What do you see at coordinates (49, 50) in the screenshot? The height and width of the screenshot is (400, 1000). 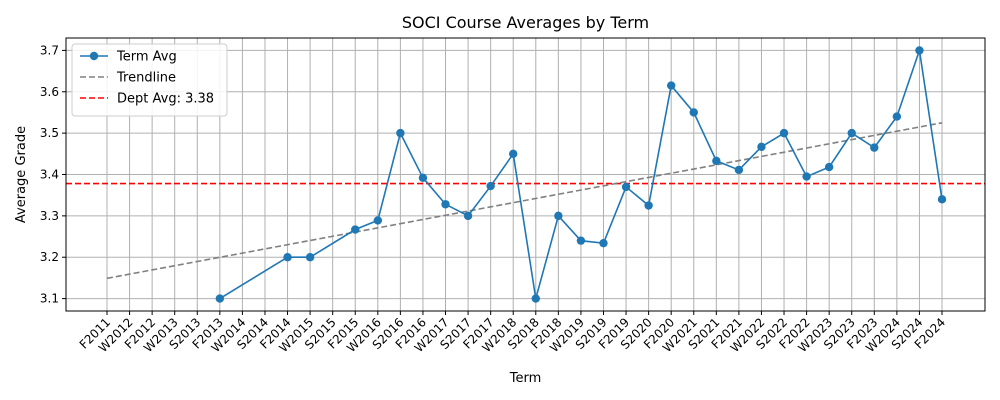 I see `y-tick-label: 3.7` at bounding box center [49, 50].